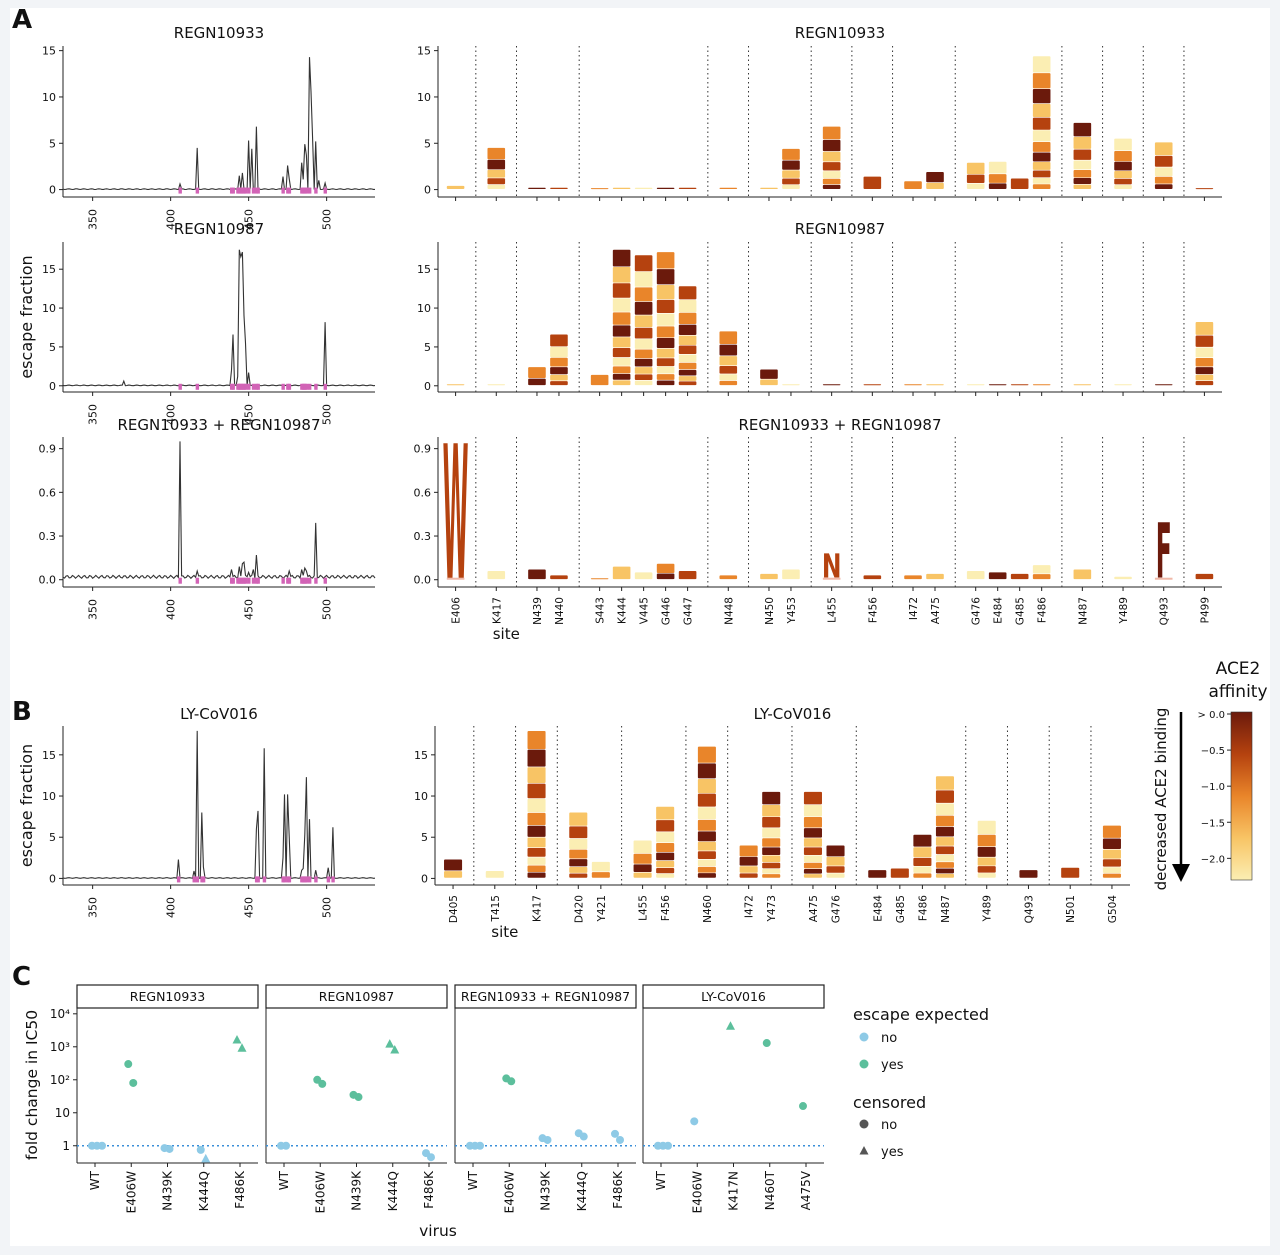 The image size is (1280, 1255). Describe the element at coordinates (645, 610) in the screenshot. I see `x-tick-label: V445` at that location.